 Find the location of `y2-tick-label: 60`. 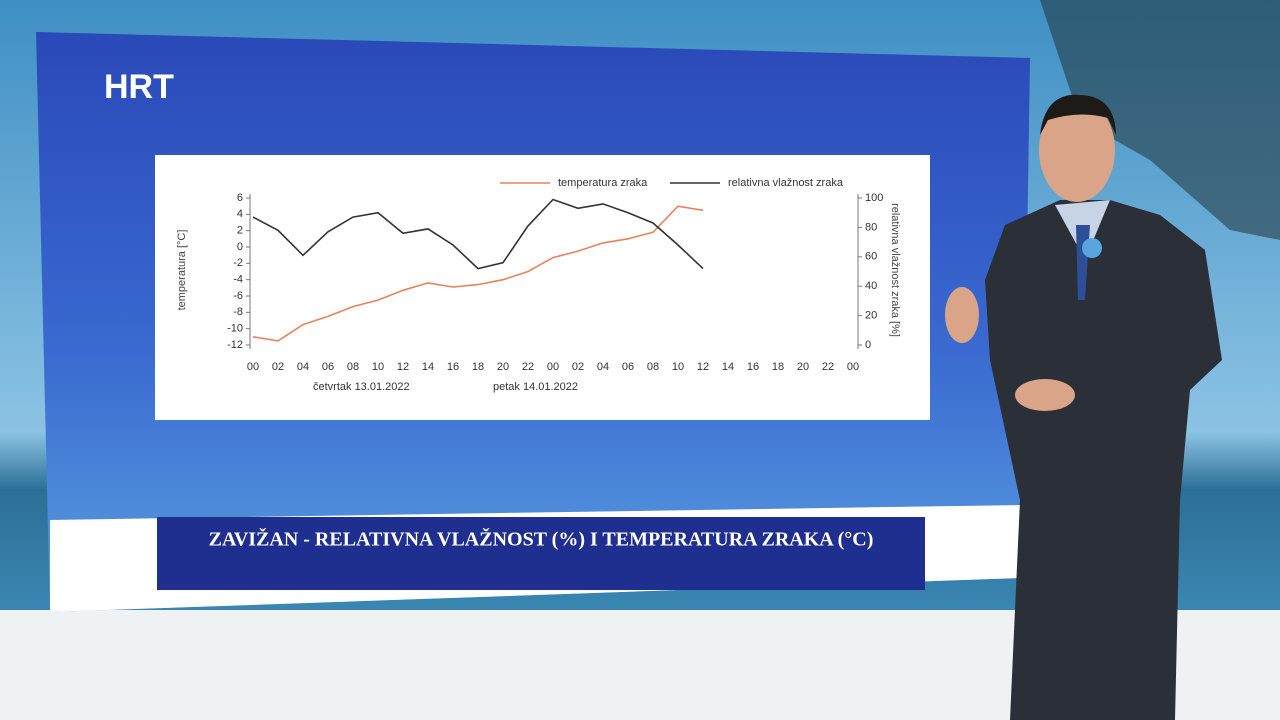

y2-tick-label: 60 is located at coordinates (871, 257).